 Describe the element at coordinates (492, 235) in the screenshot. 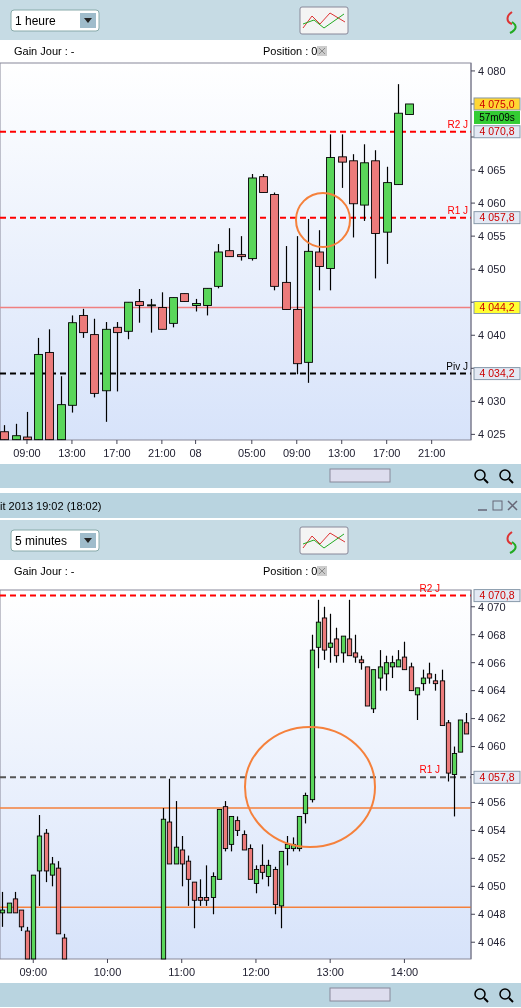

I see `y-tick-label: 4 055` at that location.